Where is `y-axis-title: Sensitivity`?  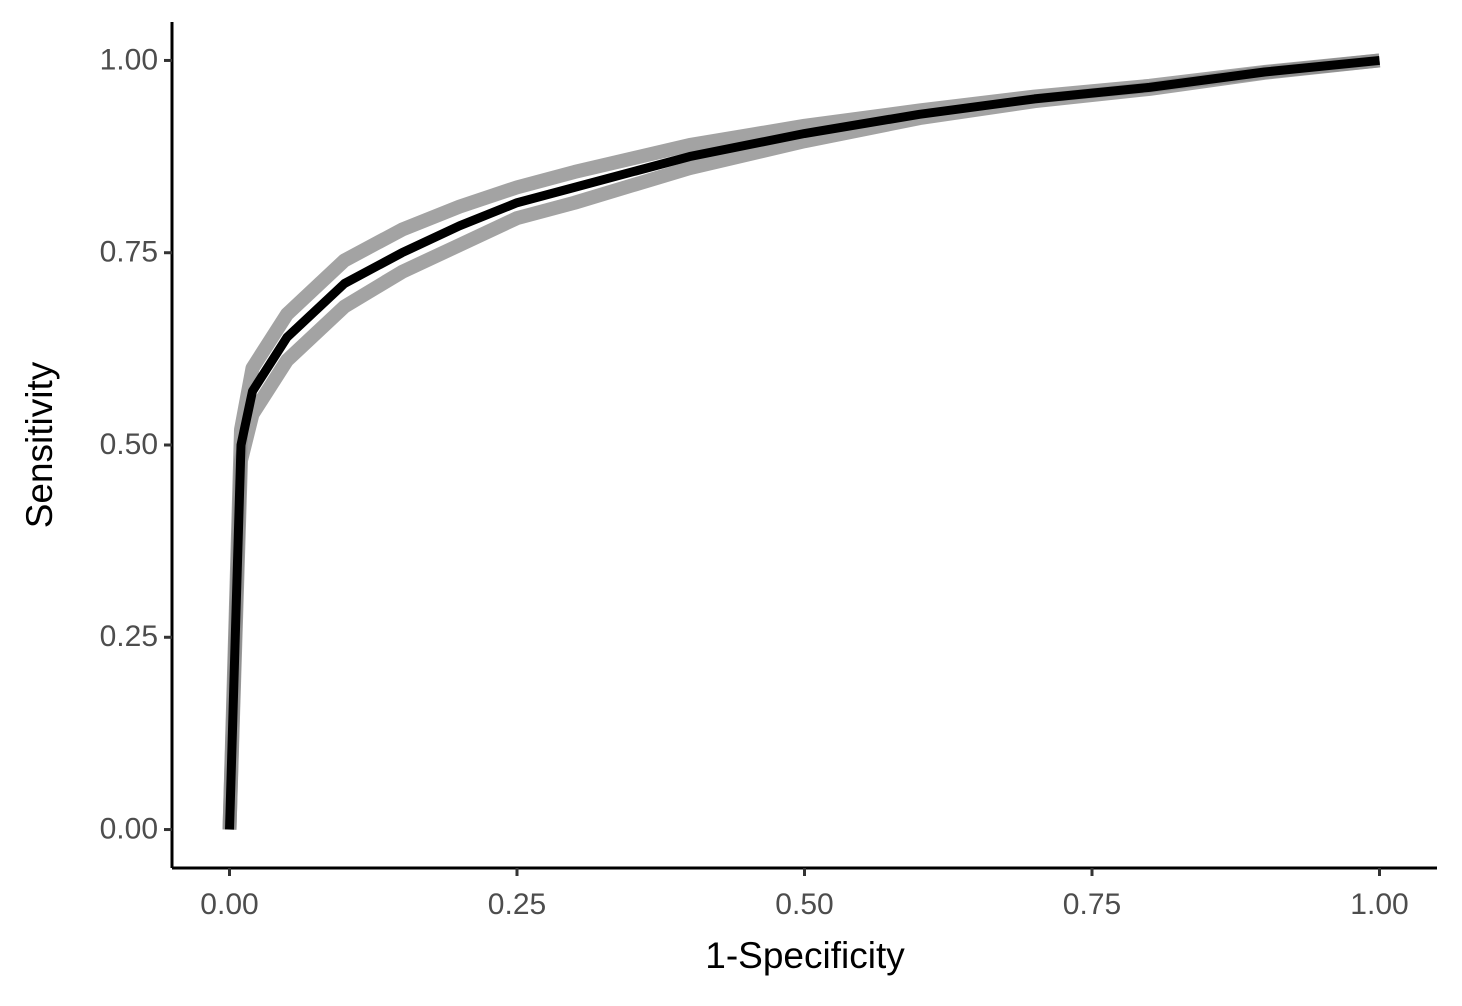
y-axis-title: Sensitivity is located at coordinates (39, 444).